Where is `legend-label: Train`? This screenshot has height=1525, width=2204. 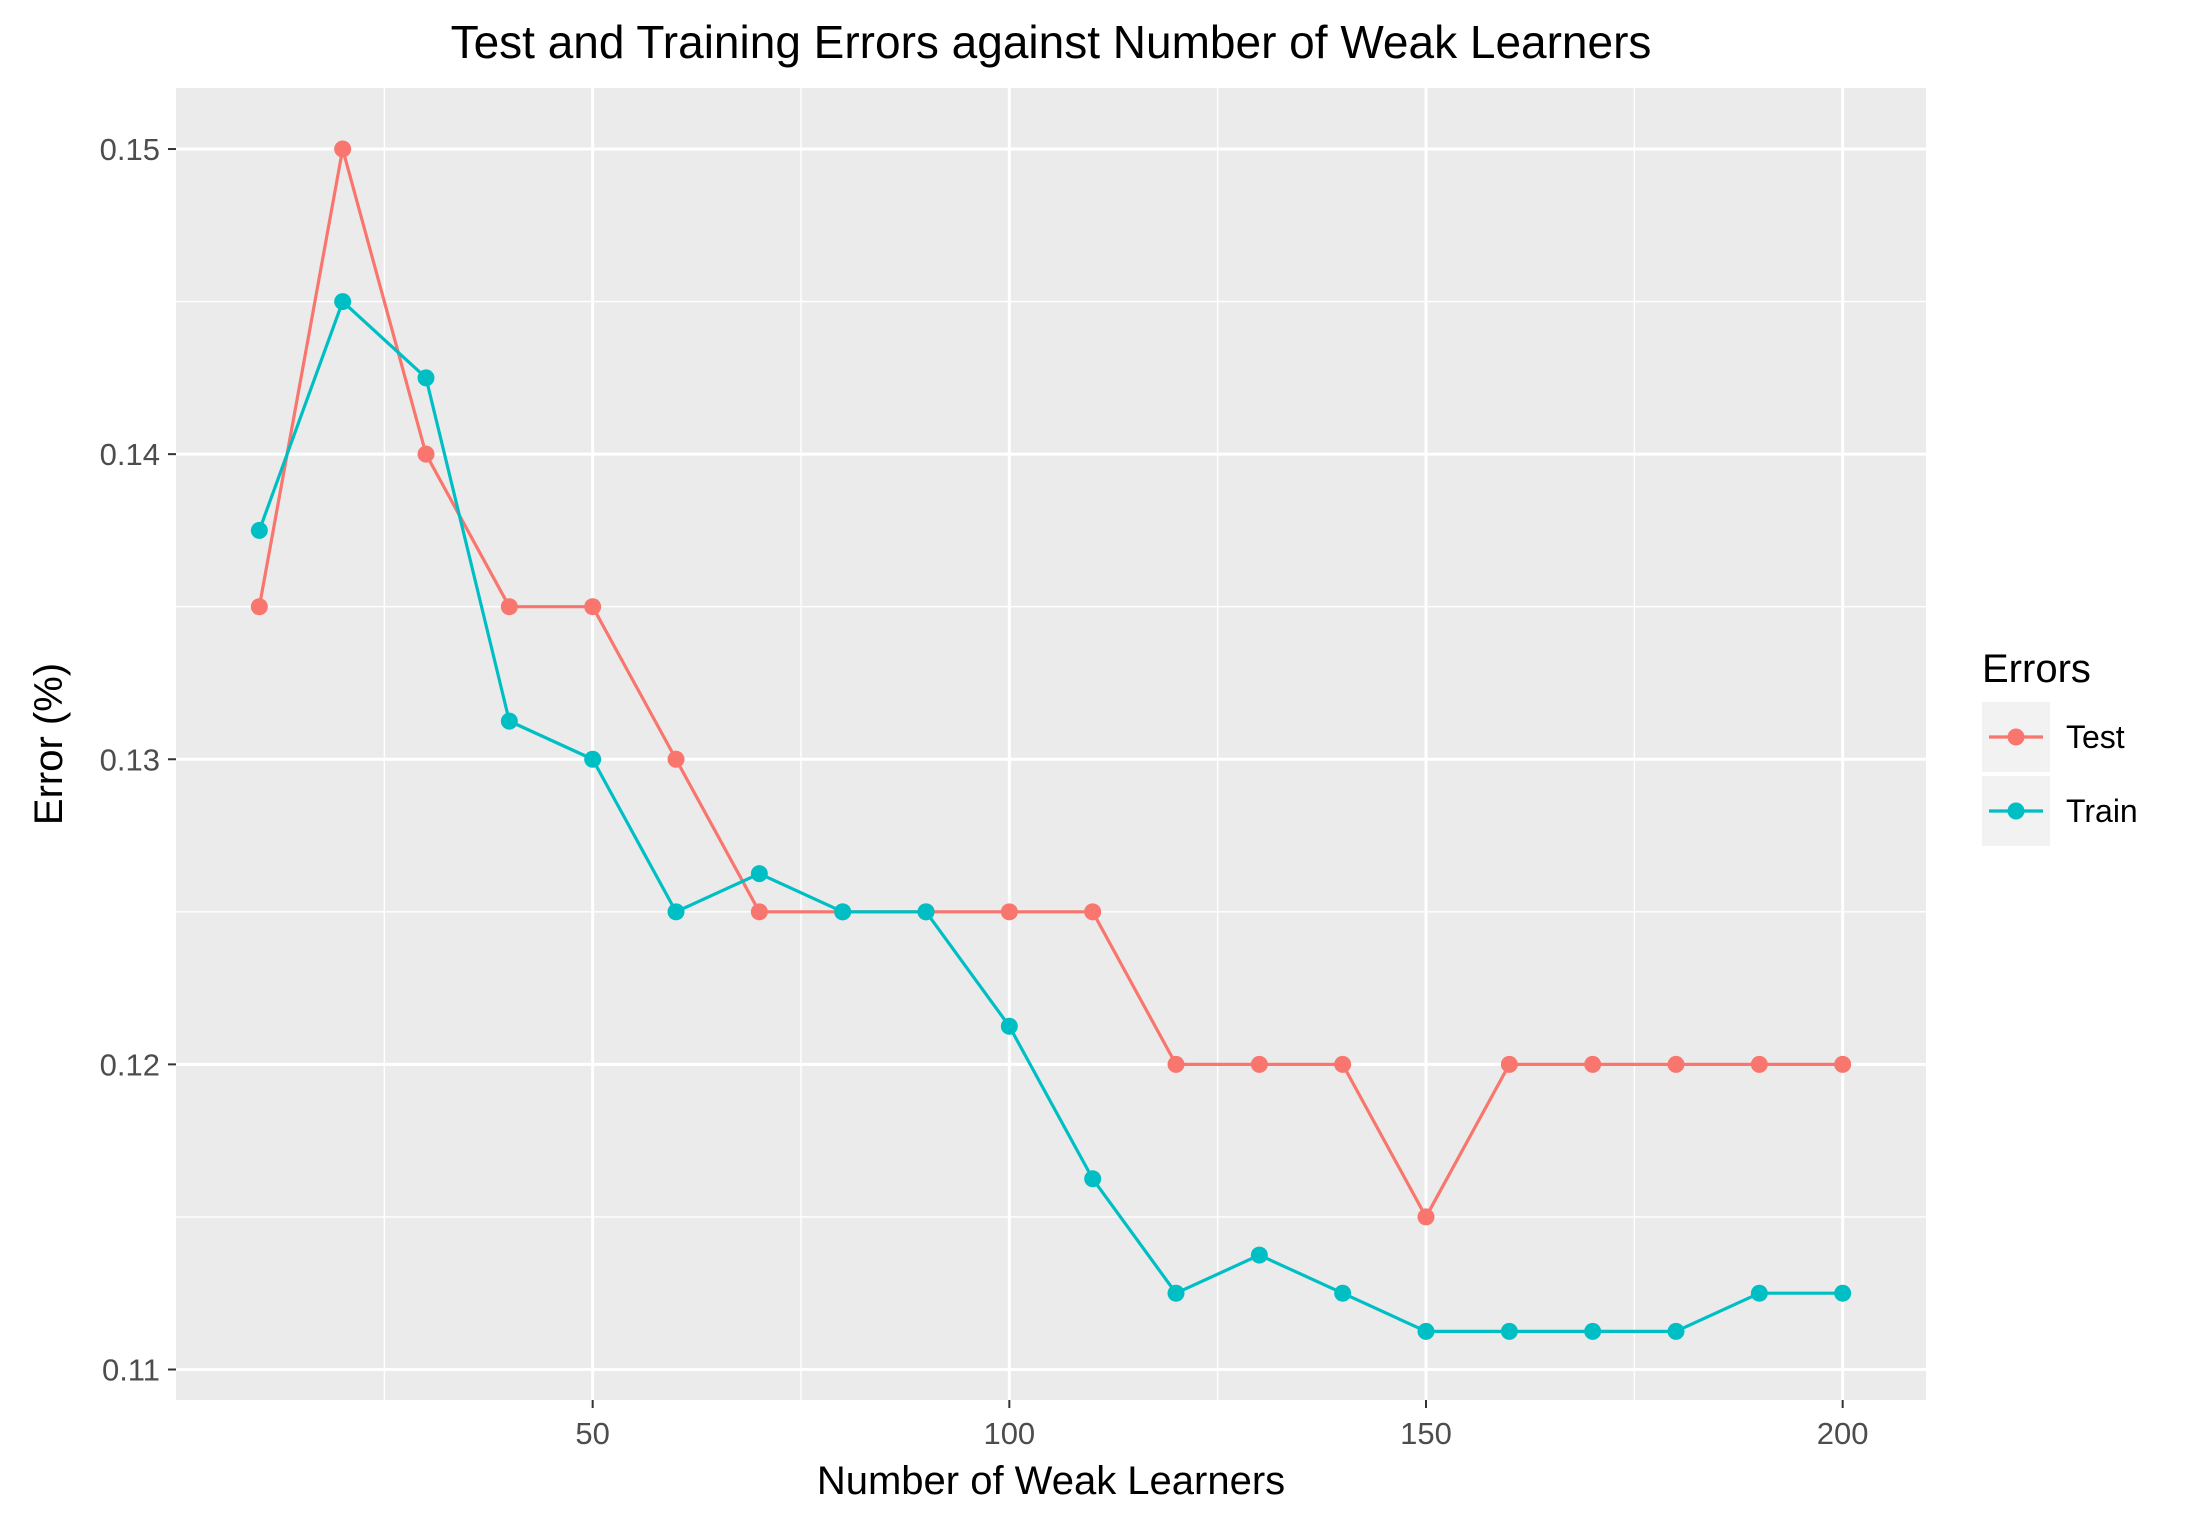 legend-label: Train is located at coordinates (2102, 811).